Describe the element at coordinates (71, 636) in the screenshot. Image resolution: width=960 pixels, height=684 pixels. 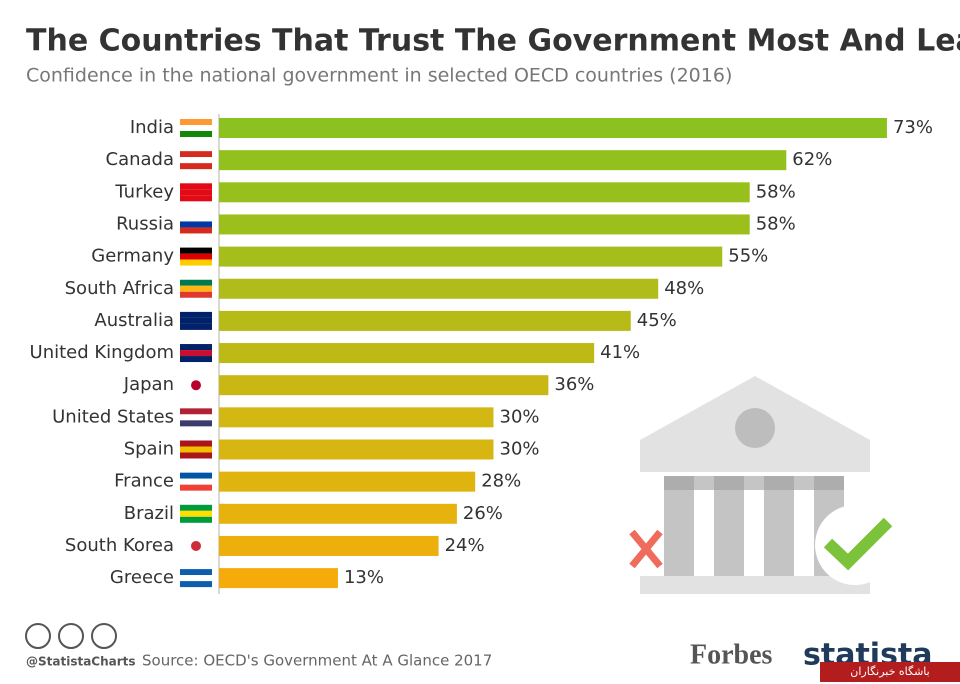
I see `license-icons` at that location.